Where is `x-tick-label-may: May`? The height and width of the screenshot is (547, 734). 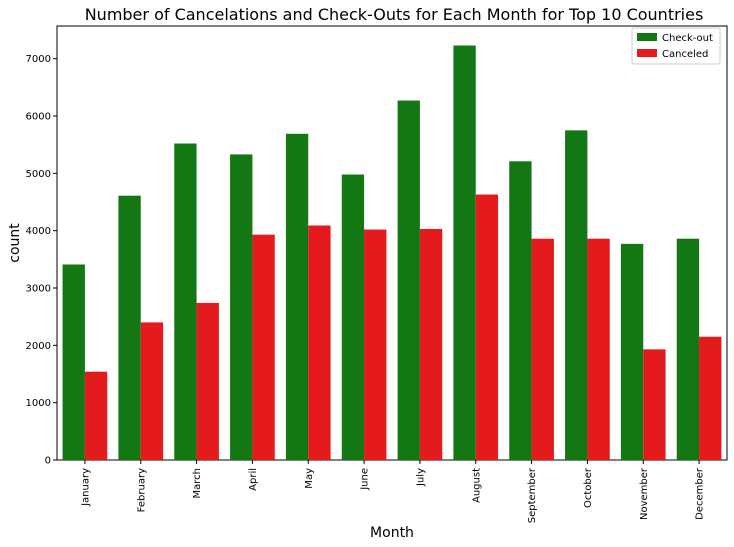 x-tick-label-may: May is located at coordinates (309, 478).